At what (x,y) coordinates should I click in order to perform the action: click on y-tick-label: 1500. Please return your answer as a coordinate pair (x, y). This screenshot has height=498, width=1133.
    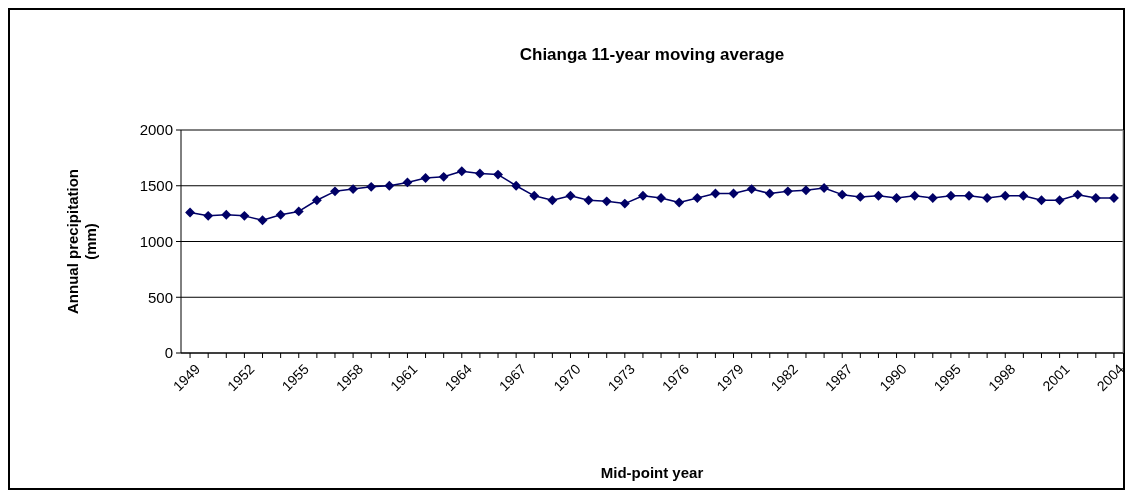
    Looking at the image, I should click on (156, 185).